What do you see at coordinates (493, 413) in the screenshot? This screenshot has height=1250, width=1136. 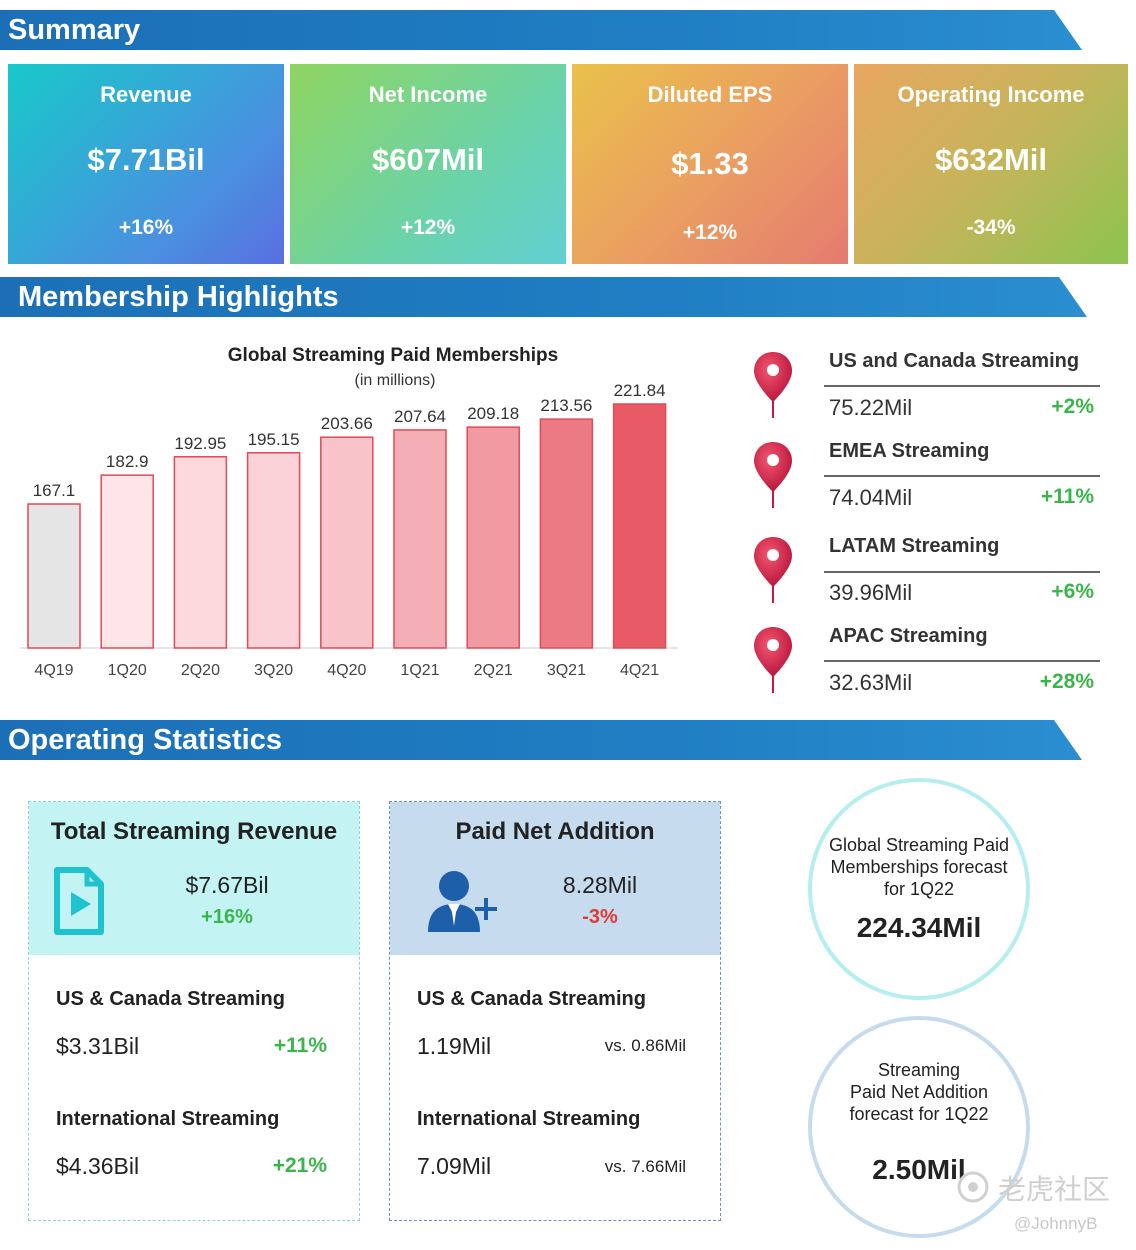 I see `data-label-2Q21: 209.18` at bounding box center [493, 413].